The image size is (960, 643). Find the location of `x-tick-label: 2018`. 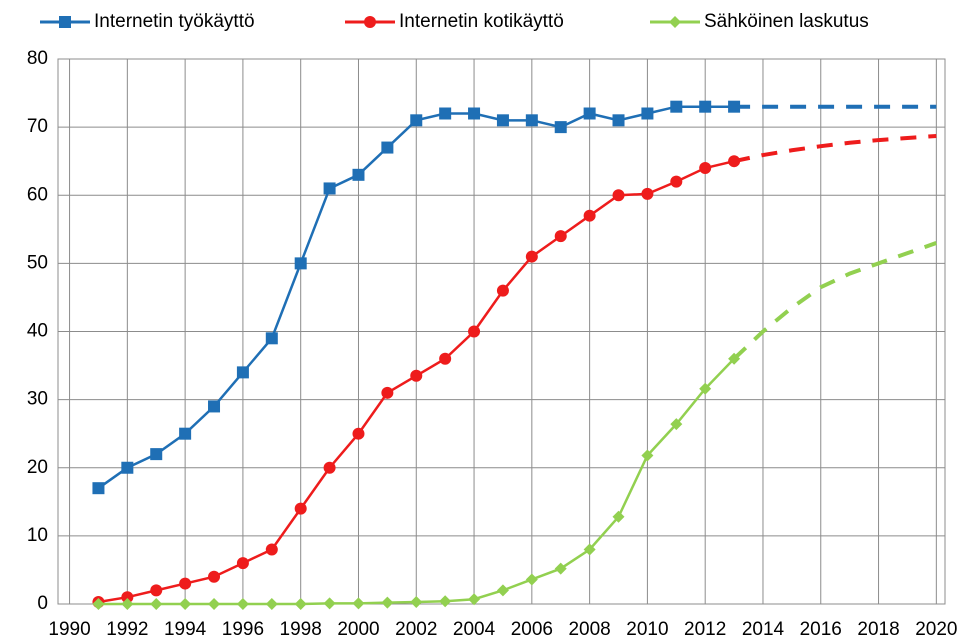

x-tick-label: 2018 is located at coordinates (878, 629).